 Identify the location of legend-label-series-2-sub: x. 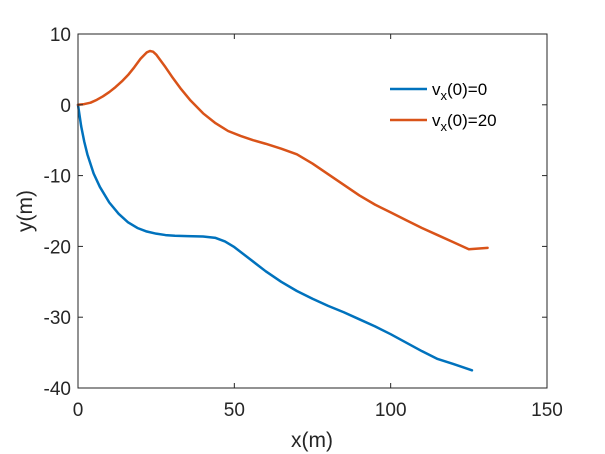
(444, 126).